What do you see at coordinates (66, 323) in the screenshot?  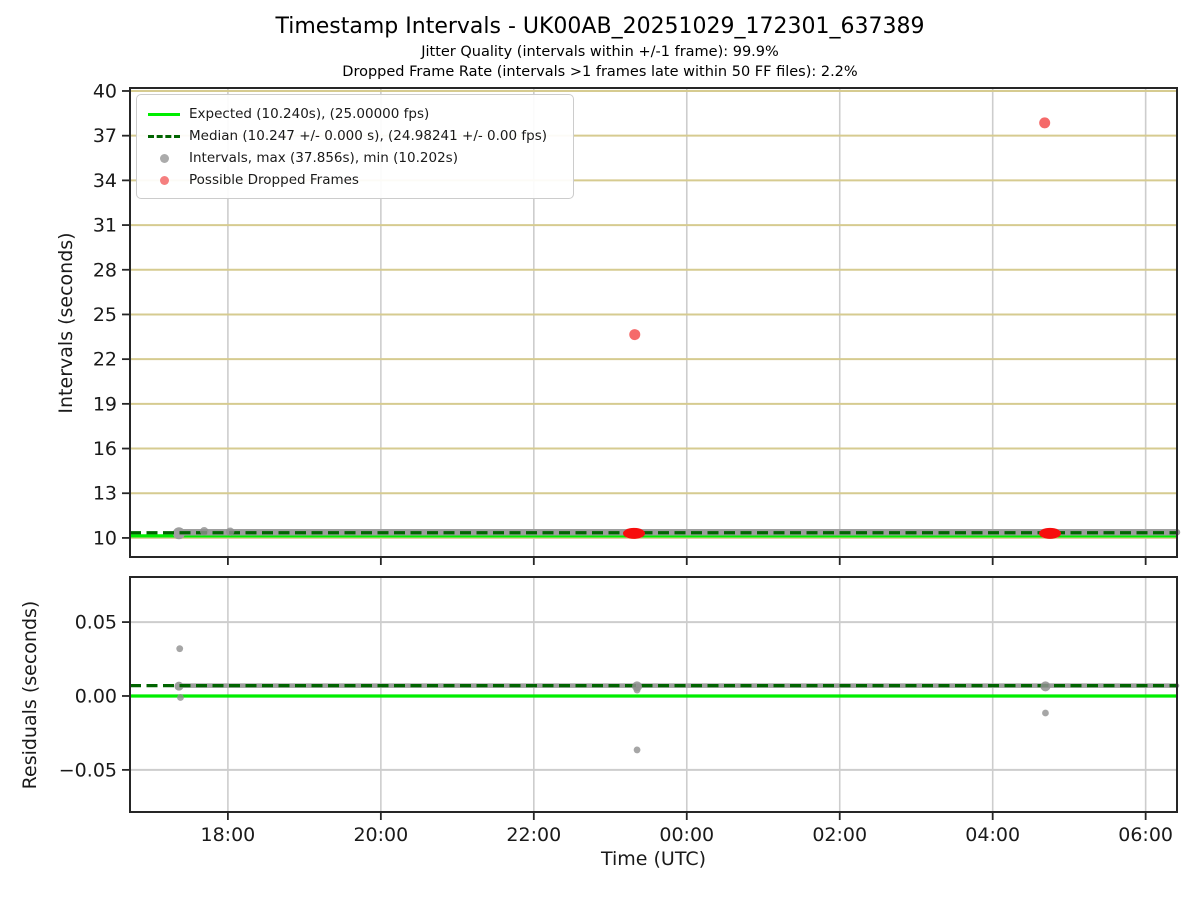 I see `y-axis-label-intervals: Intervals (seconds)` at bounding box center [66, 323].